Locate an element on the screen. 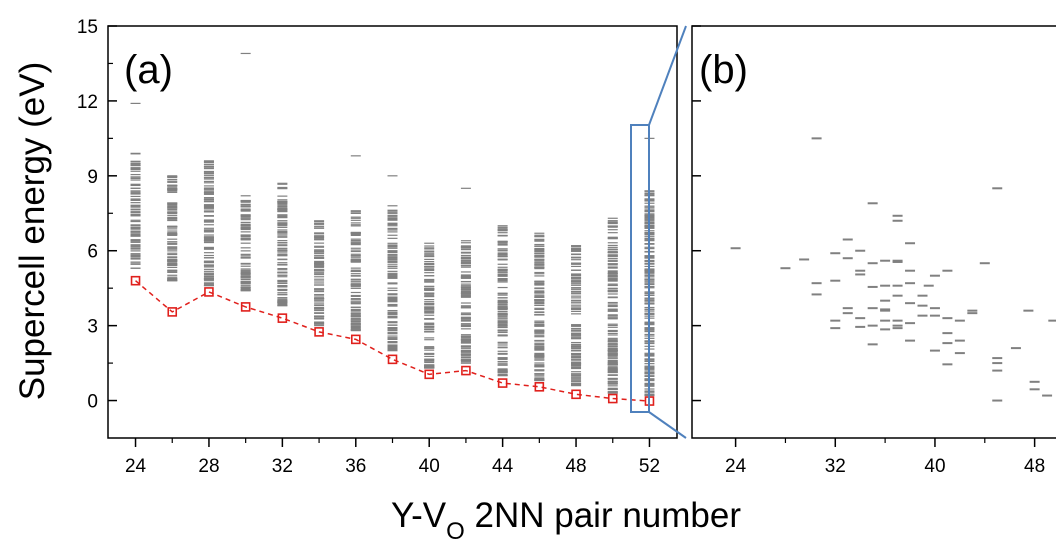 The image size is (1056, 545). y-tick-label: 12 is located at coordinates (87, 102).